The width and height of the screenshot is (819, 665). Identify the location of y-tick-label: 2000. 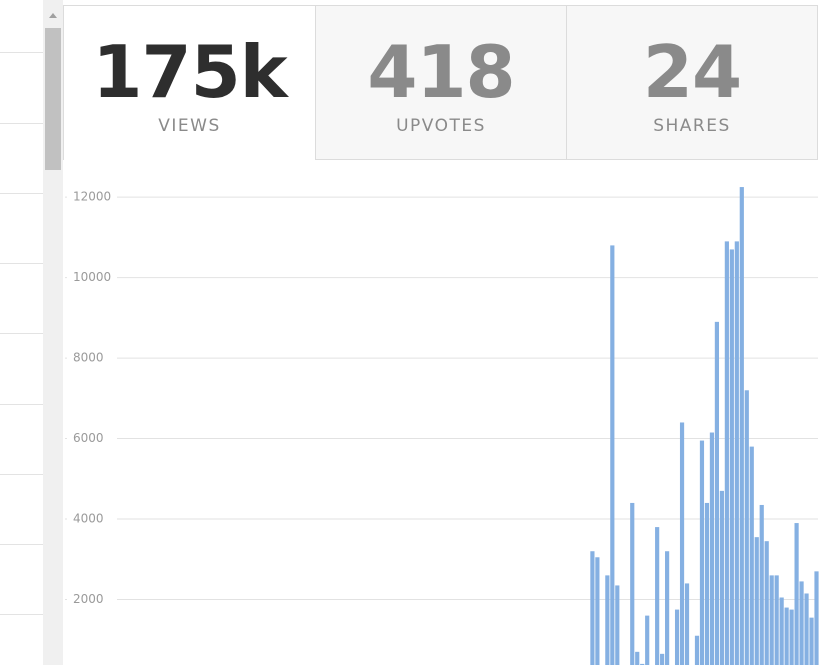
(88, 599).